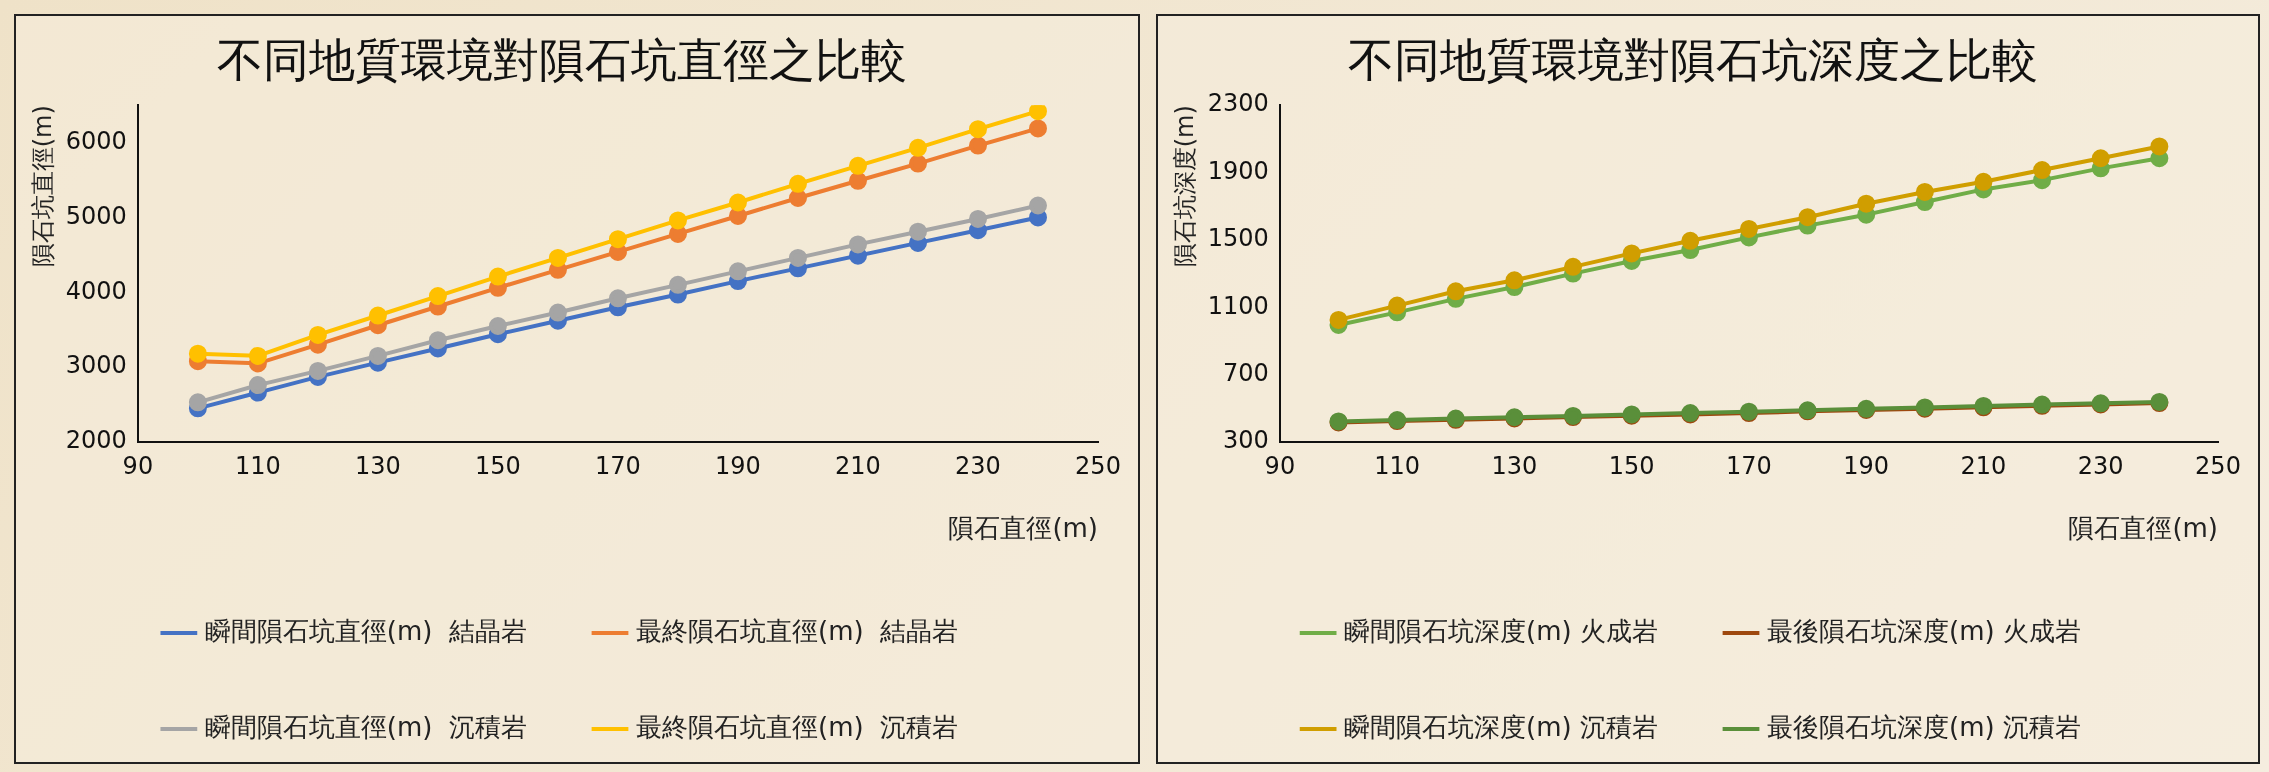 Image resolution: width=2269 pixels, height=772 pixels. Describe the element at coordinates (1924, 630) in the screenshot. I see `legend-label: 最後隕石坑深度(m) 火成岩` at that location.